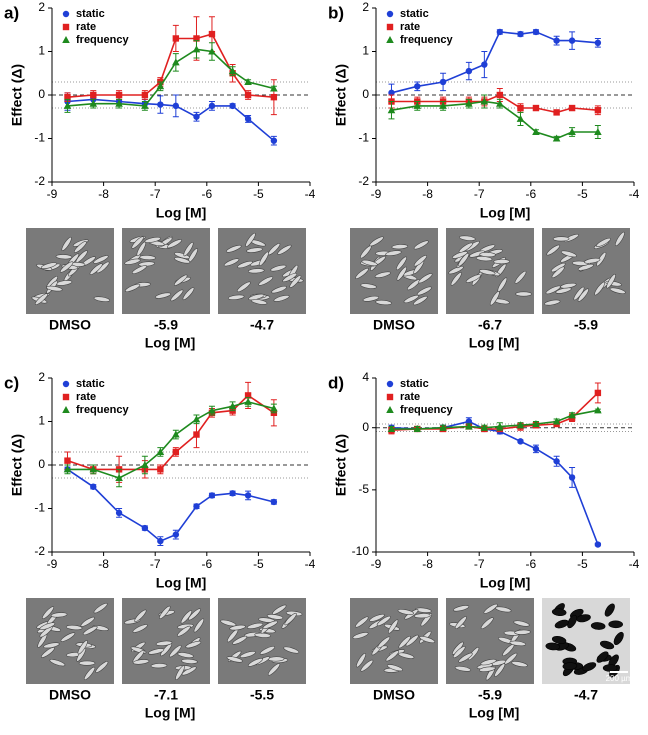 This screenshot has height=735, width=648. Describe the element at coordinates (530, 194) in the screenshot. I see `x-tick-label: -6` at that location.